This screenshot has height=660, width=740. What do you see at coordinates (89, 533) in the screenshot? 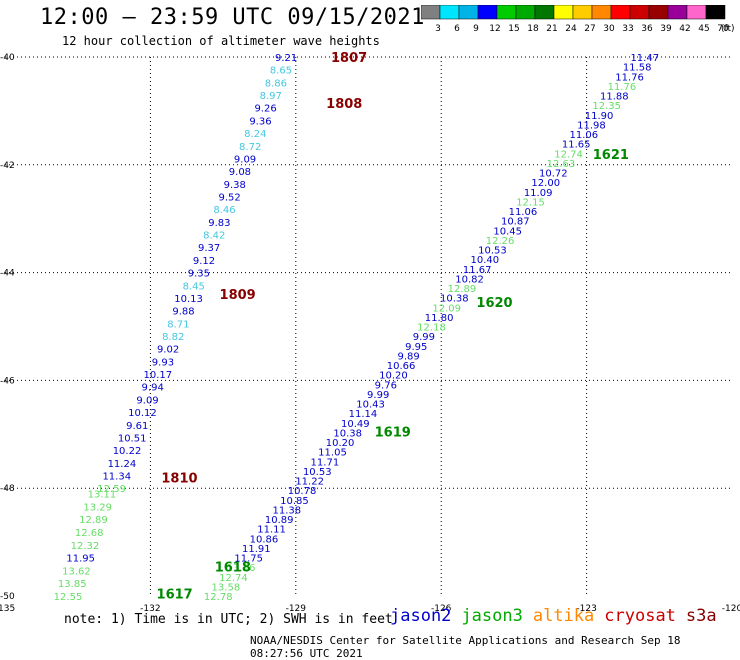
I see `wave-height-label: 12.68` at bounding box center [89, 533].